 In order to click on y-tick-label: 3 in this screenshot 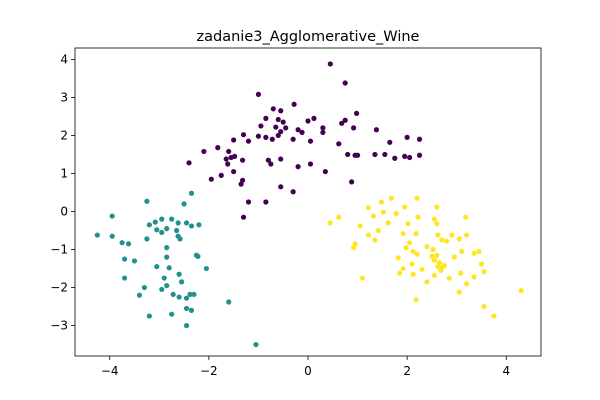, I will do `click(64, 97)`.